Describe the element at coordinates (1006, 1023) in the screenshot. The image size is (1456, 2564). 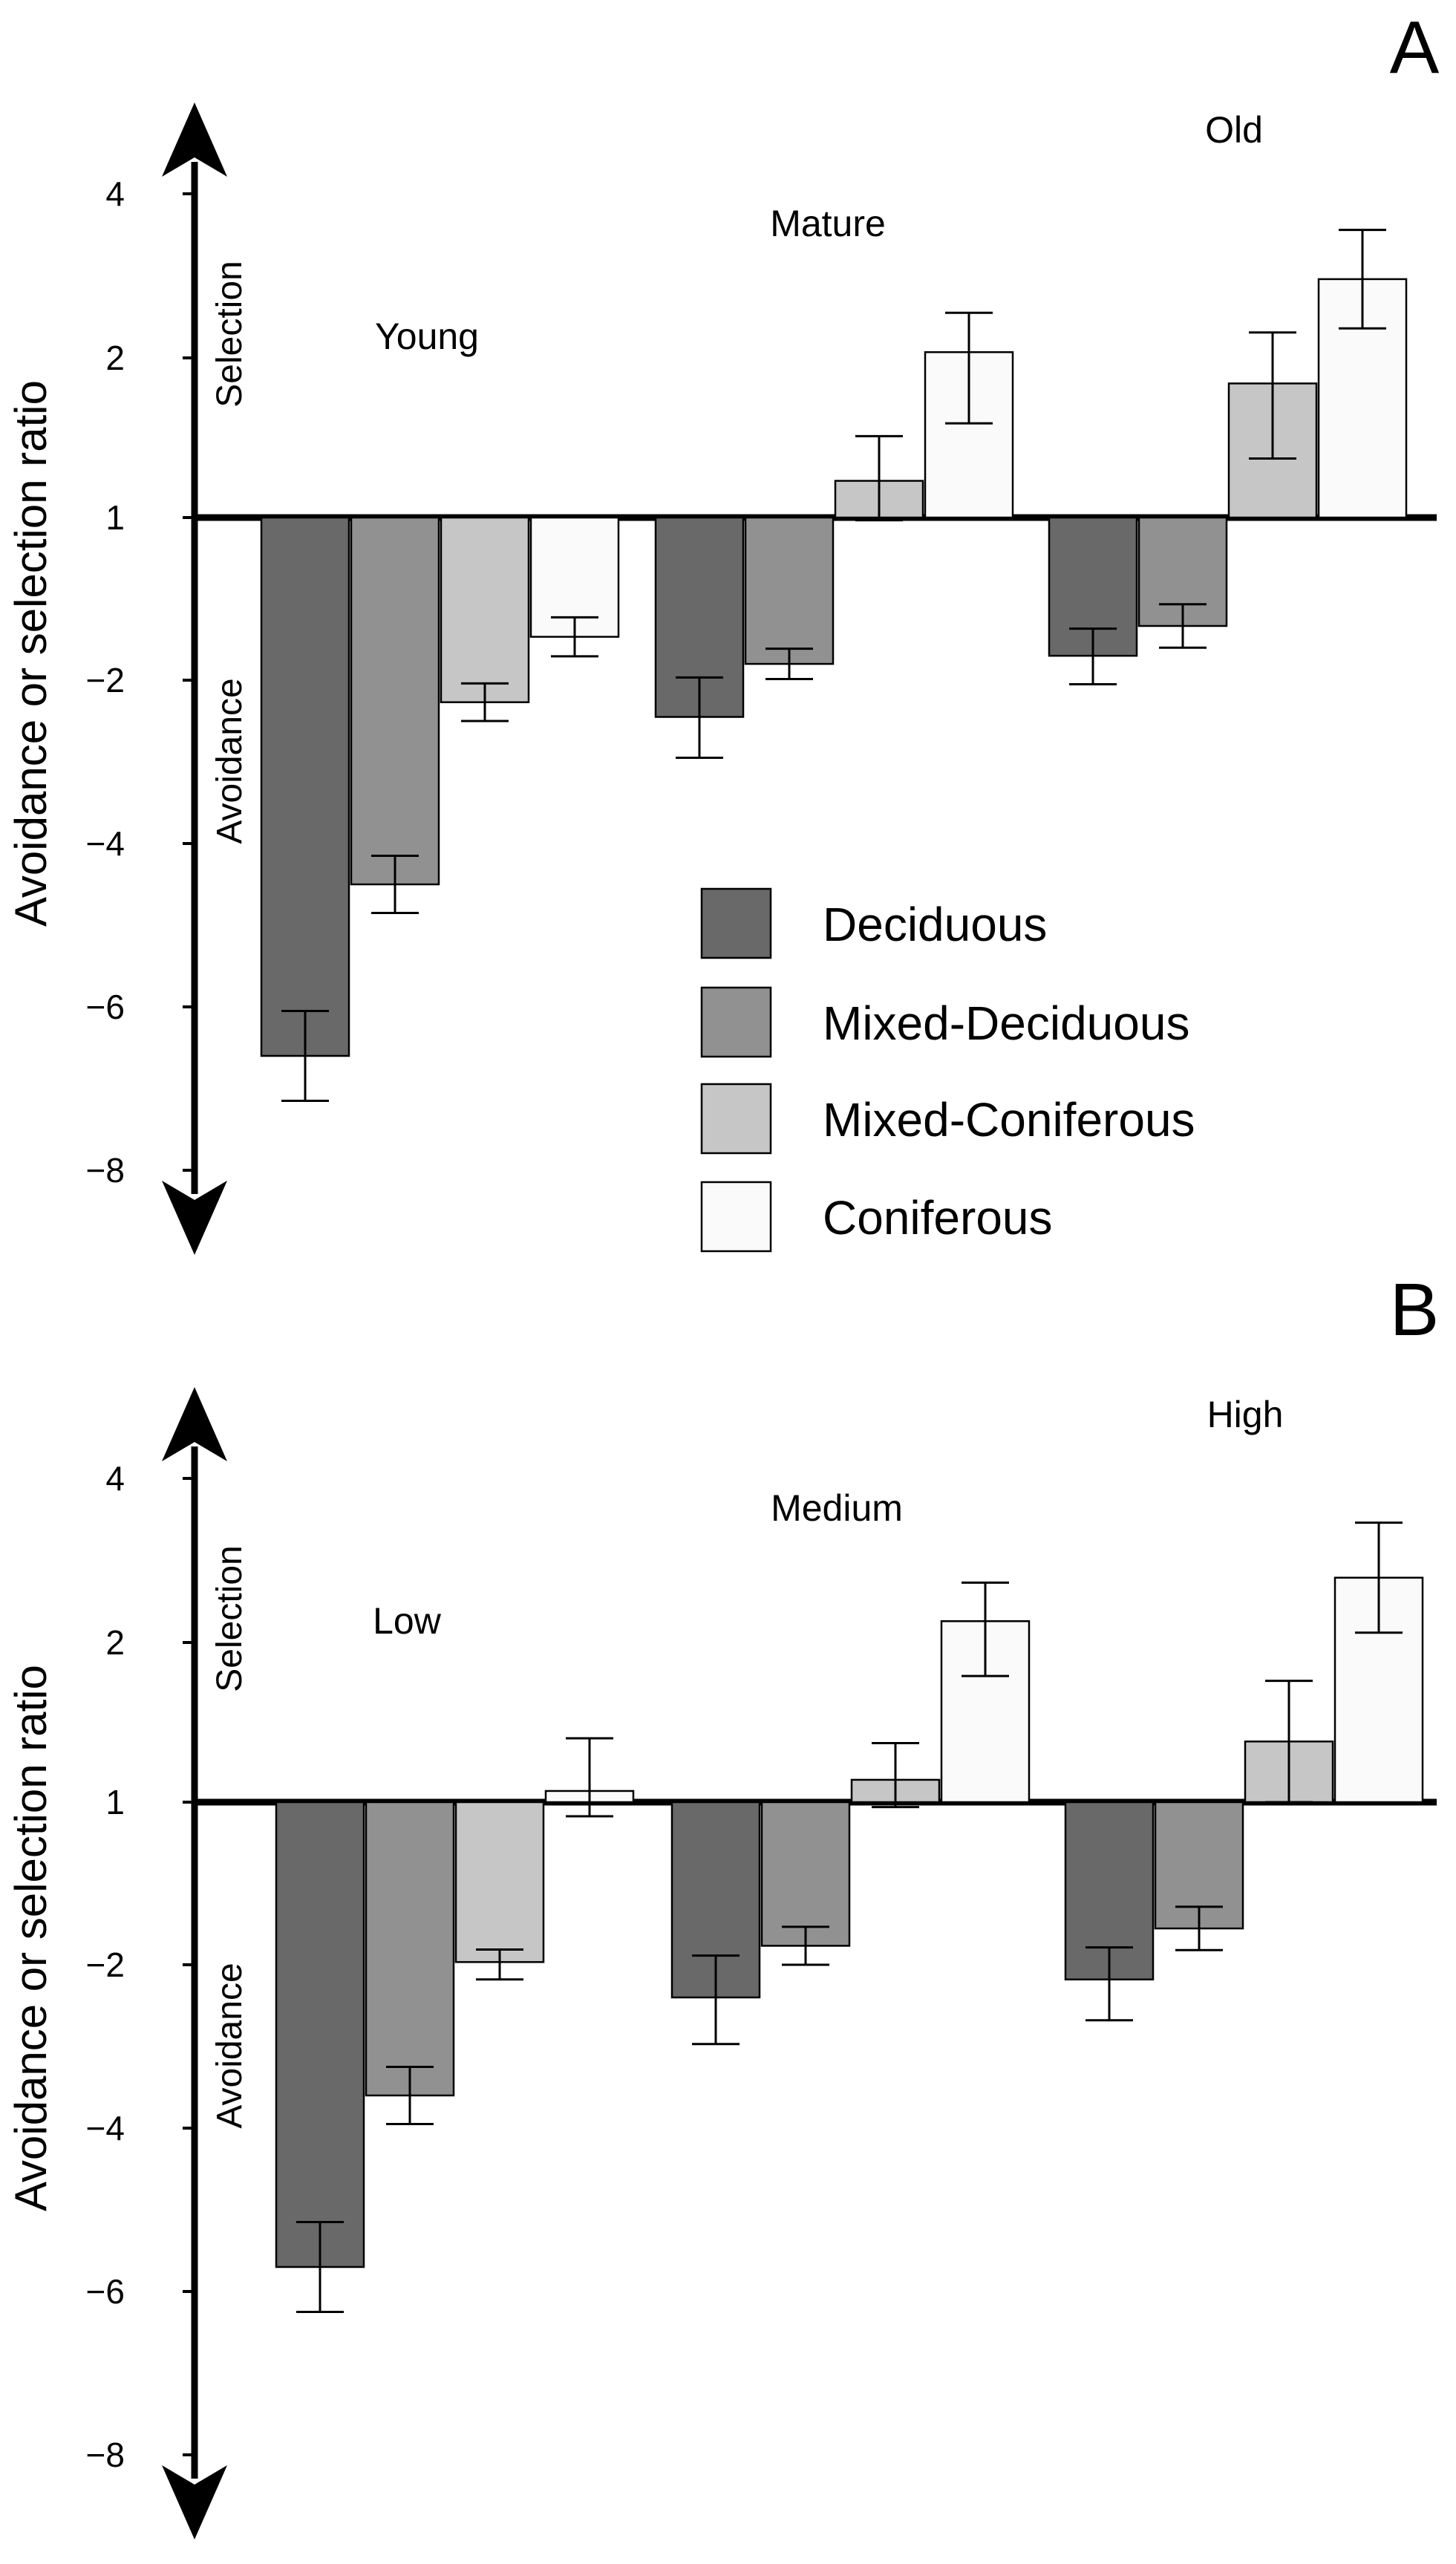
I see `legend-label: Mixed-Deciduous` at that location.